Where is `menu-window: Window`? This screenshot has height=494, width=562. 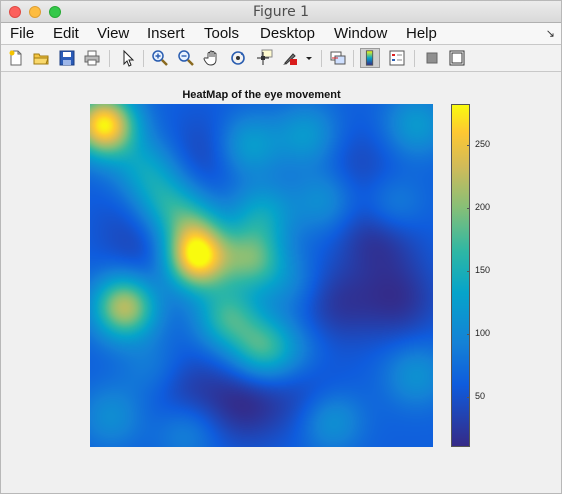 menu-window: Window is located at coordinates (361, 33).